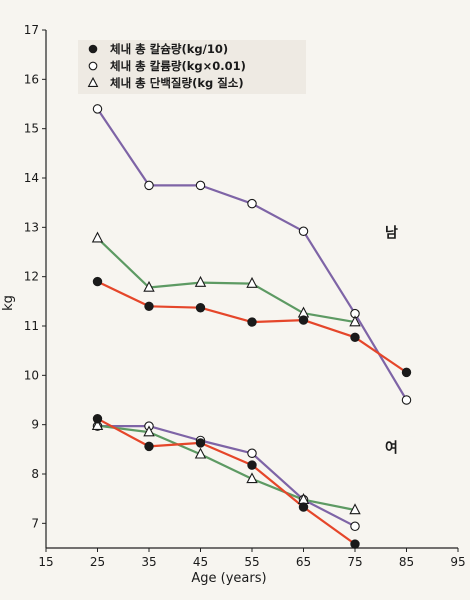 Image resolution: width=470 pixels, height=600 pixels. I want to click on x-tick-label: 85, so click(406, 562).